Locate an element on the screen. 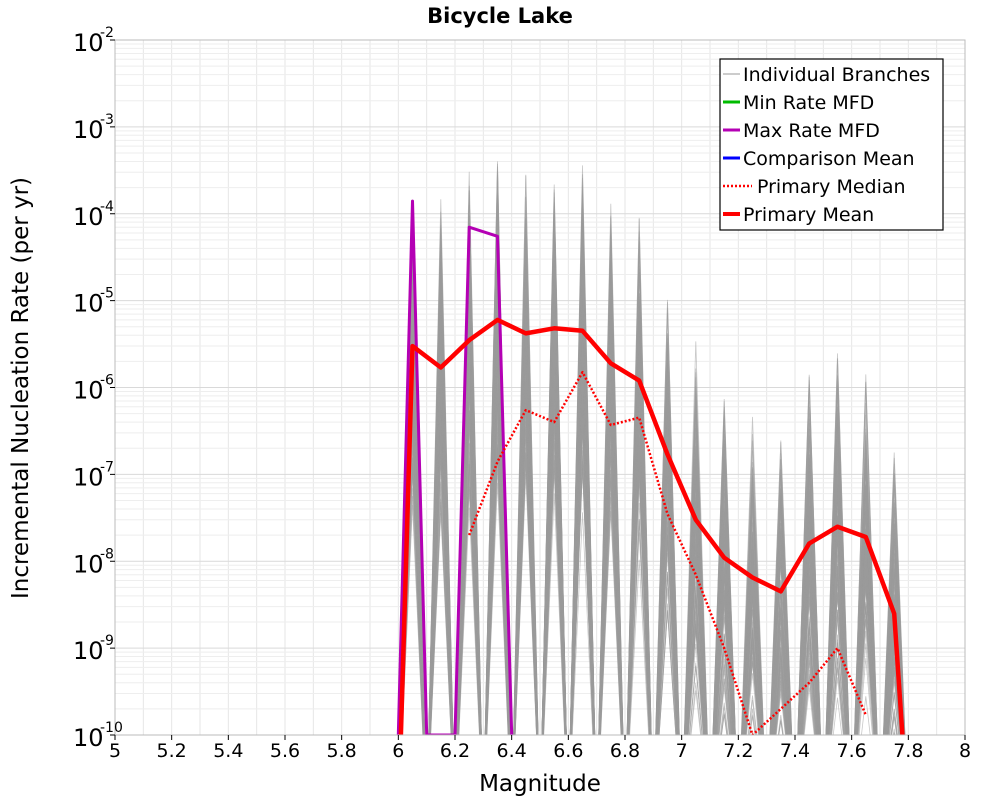 The image size is (1000, 800). x-tick-label: 5.6 is located at coordinates (285, 751).